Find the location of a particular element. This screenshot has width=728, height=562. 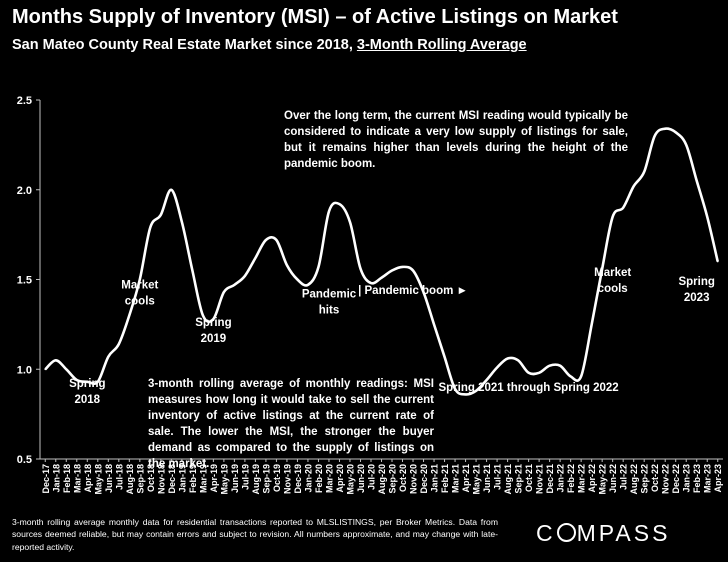

x-tick-label: Sep-20 is located at coordinates (393, 479).